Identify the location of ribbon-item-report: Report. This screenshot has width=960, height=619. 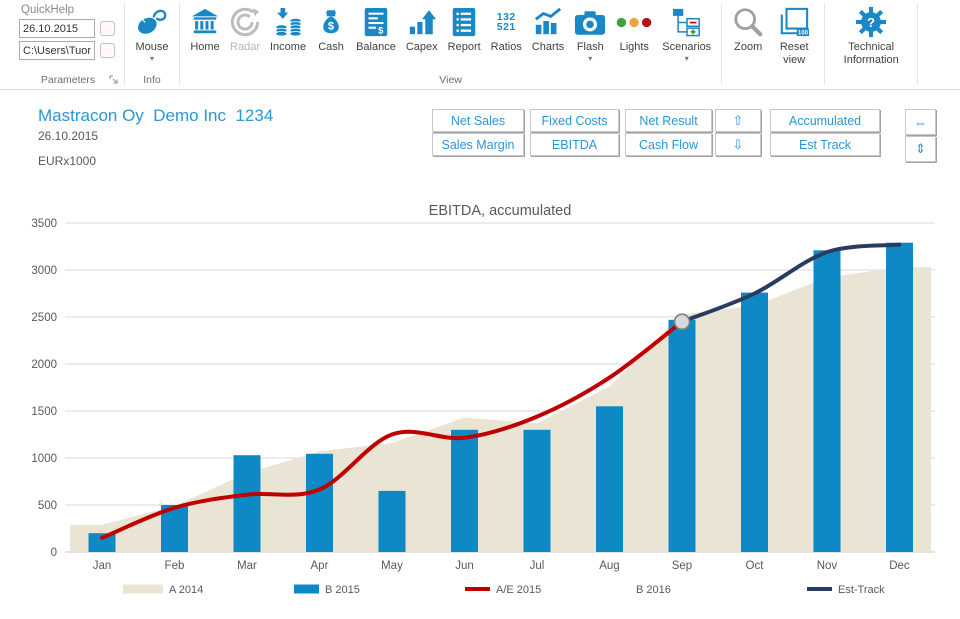
(464, 27).